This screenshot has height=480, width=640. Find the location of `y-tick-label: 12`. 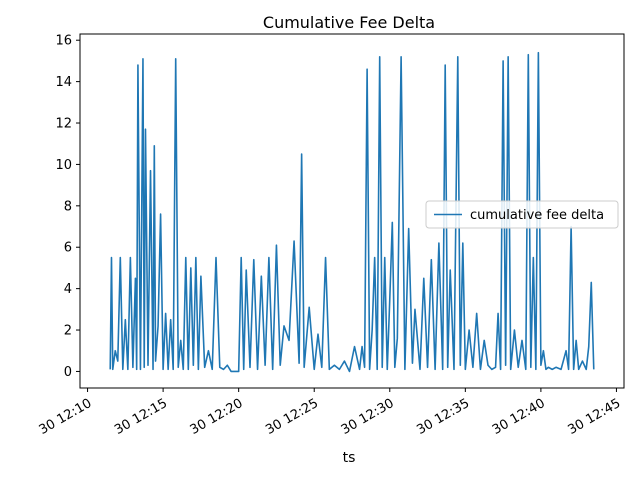

y-tick-label: 12 is located at coordinates (63, 124).